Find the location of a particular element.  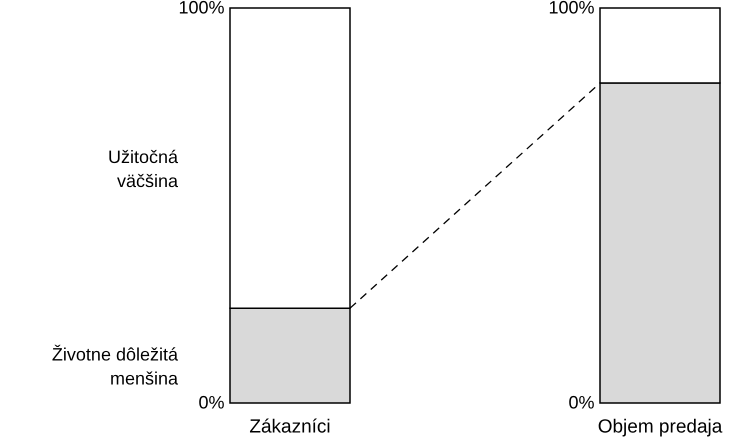

x-tick-label: Objem predaja is located at coordinates (660, 427).